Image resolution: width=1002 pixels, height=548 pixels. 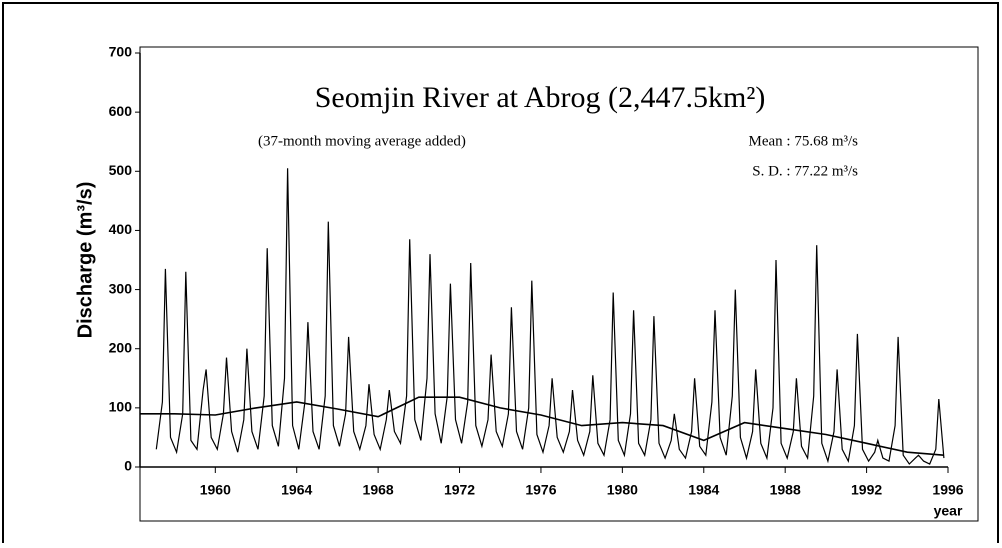 What do you see at coordinates (804, 141) in the screenshot?
I see `annotation: Mean : 75.68 m³/s` at bounding box center [804, 141].